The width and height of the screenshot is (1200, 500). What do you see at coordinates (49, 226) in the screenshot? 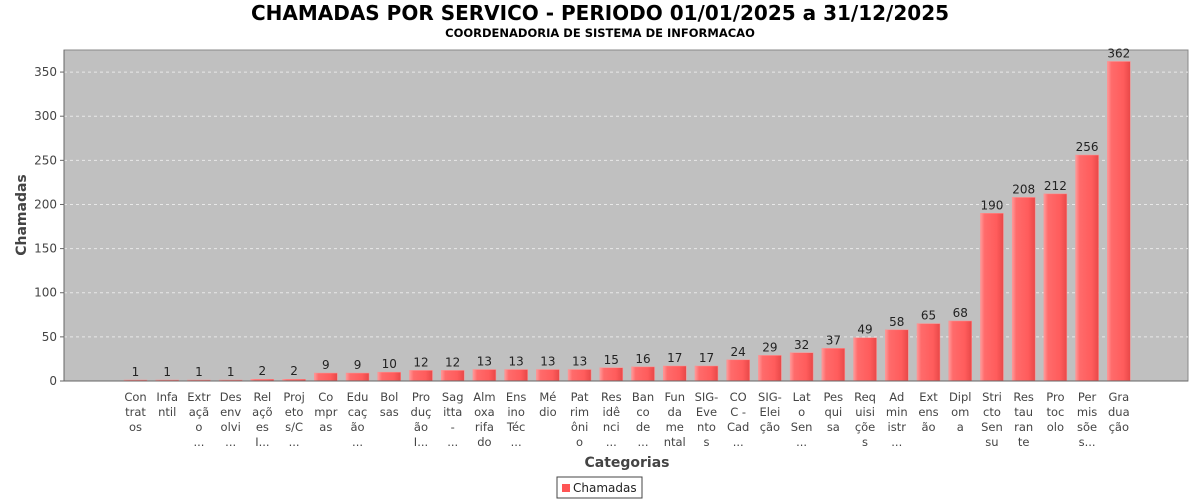
I see `y-axis-ticks: 0 50 100 150 200 250 300 350` at bounding box center [49, 226].